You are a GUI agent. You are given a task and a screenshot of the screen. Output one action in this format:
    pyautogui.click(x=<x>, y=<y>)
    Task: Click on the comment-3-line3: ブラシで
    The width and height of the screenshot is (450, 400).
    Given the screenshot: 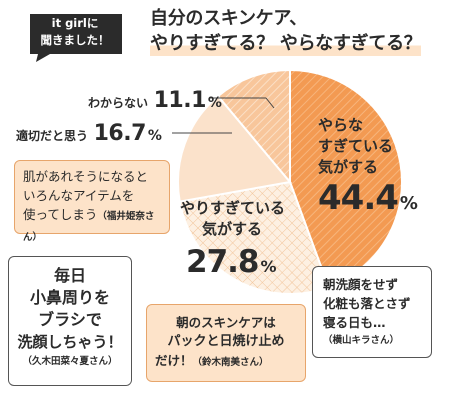 What is the action you would take?
    pyautogui.click(x=70, y=319)
    